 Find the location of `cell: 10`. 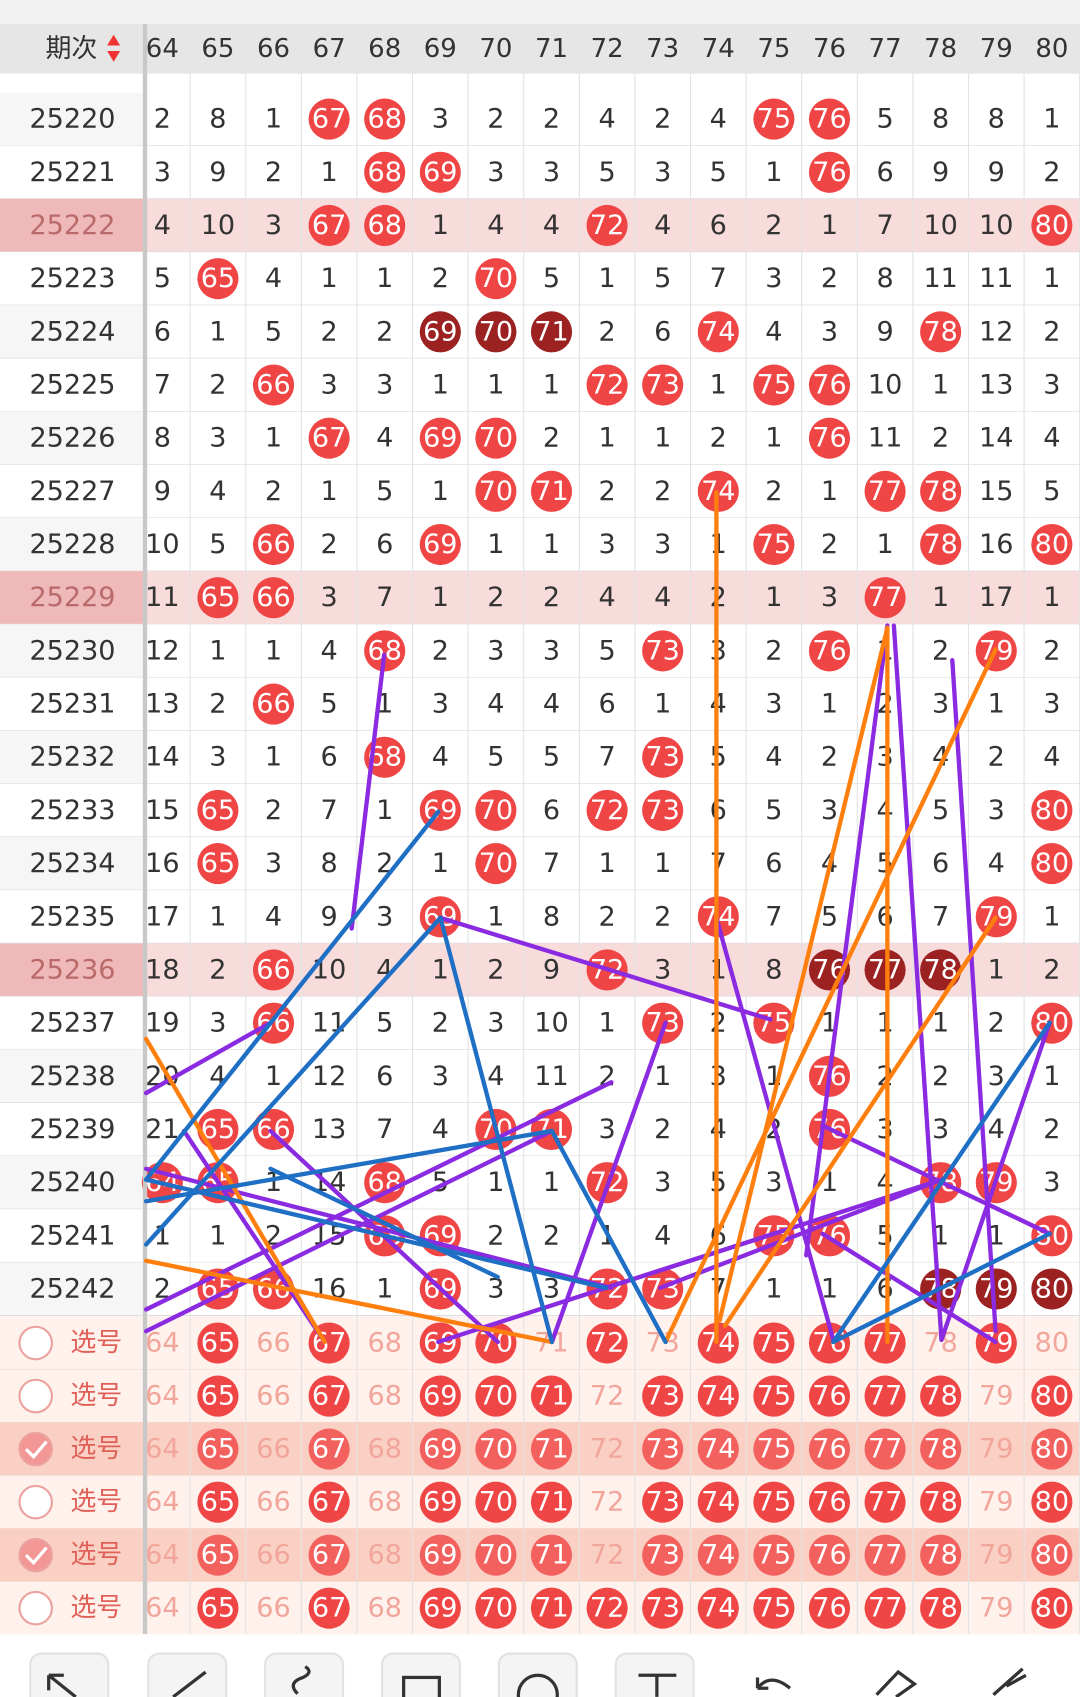

cell: 10 is located at coordinates (996, 225).